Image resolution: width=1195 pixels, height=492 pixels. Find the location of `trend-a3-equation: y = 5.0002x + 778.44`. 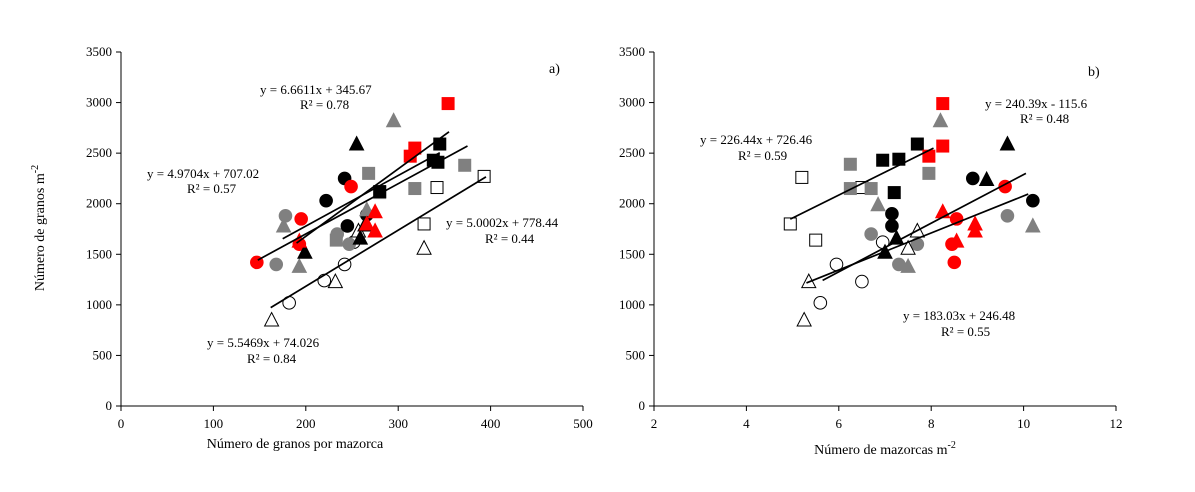

trend-a3-equation: y = 5.0002x + 778.44 is located at coordinates (502, 222).